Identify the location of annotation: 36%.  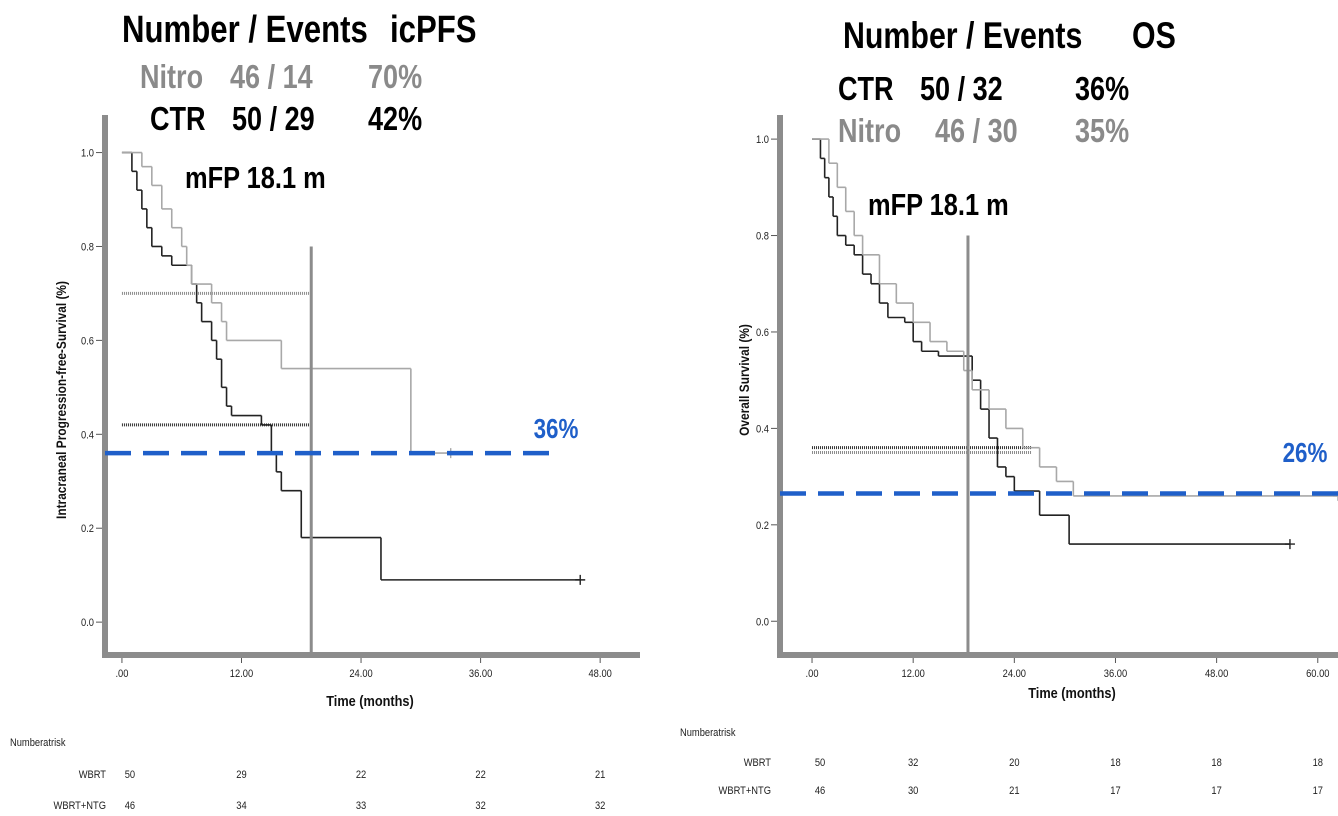
(1102, 90).